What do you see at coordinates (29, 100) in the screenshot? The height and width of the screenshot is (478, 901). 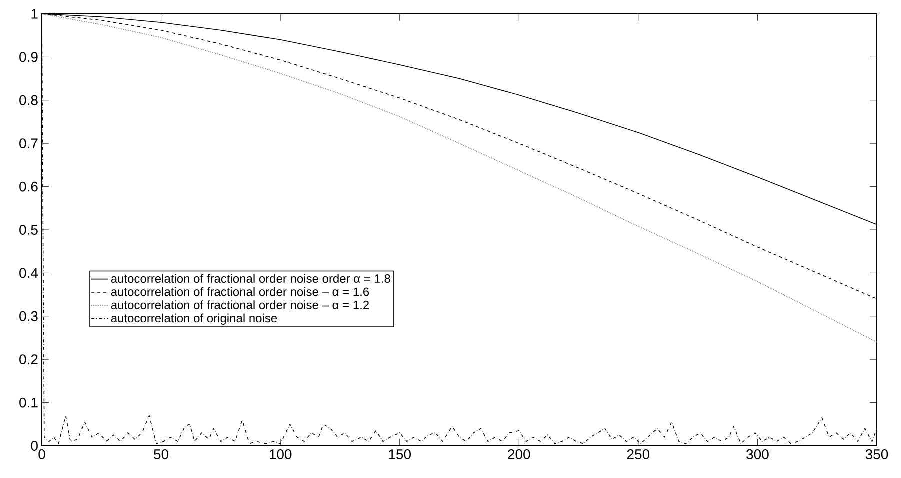 I see `y-tick-label: 0.8` at bounding box center [29, 100].